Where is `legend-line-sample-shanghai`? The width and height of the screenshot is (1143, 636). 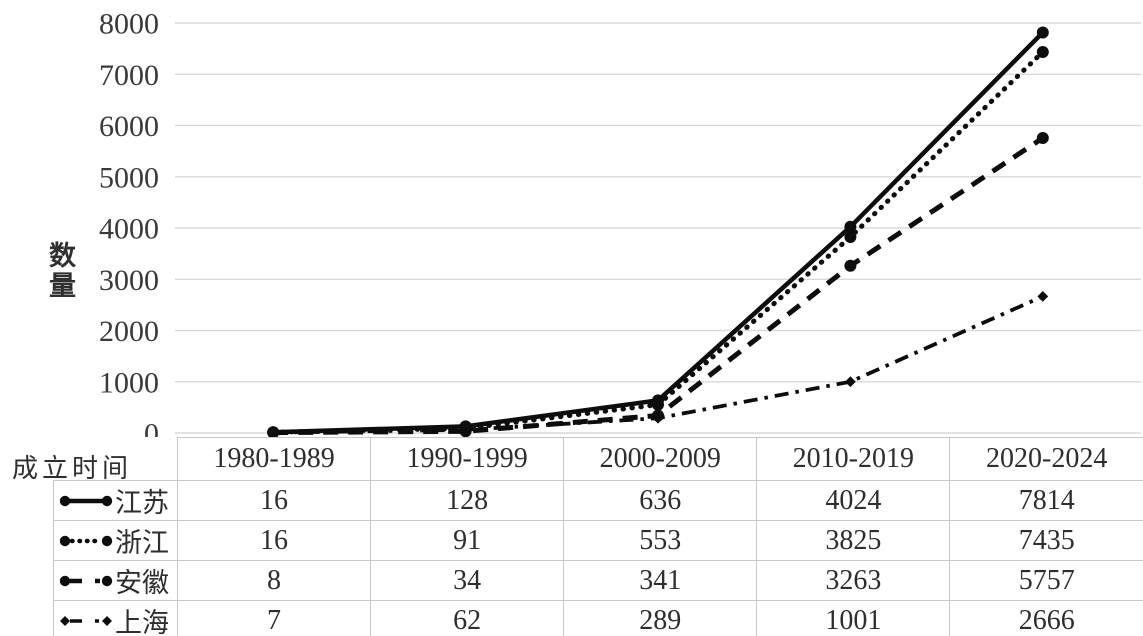 legend-line-sample-shanghai is located at coordinates (86, 620).